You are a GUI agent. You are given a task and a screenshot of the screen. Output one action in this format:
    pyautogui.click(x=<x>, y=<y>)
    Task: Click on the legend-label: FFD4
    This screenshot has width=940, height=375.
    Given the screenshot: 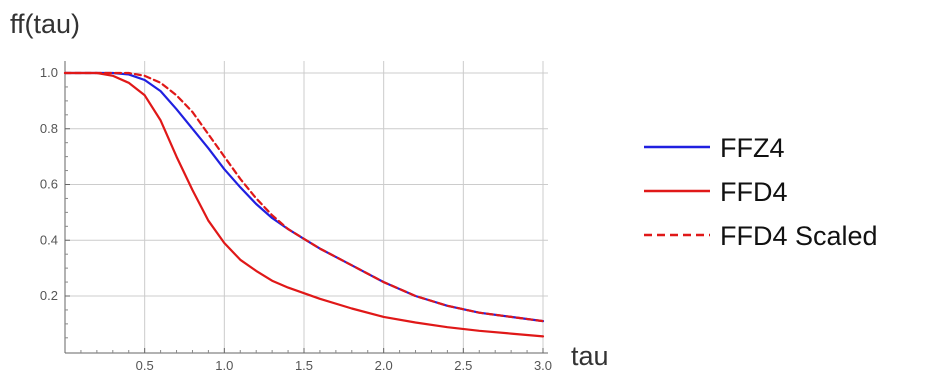 What is the action you would take?
    pyautogui.click(x=754, y=192)
    